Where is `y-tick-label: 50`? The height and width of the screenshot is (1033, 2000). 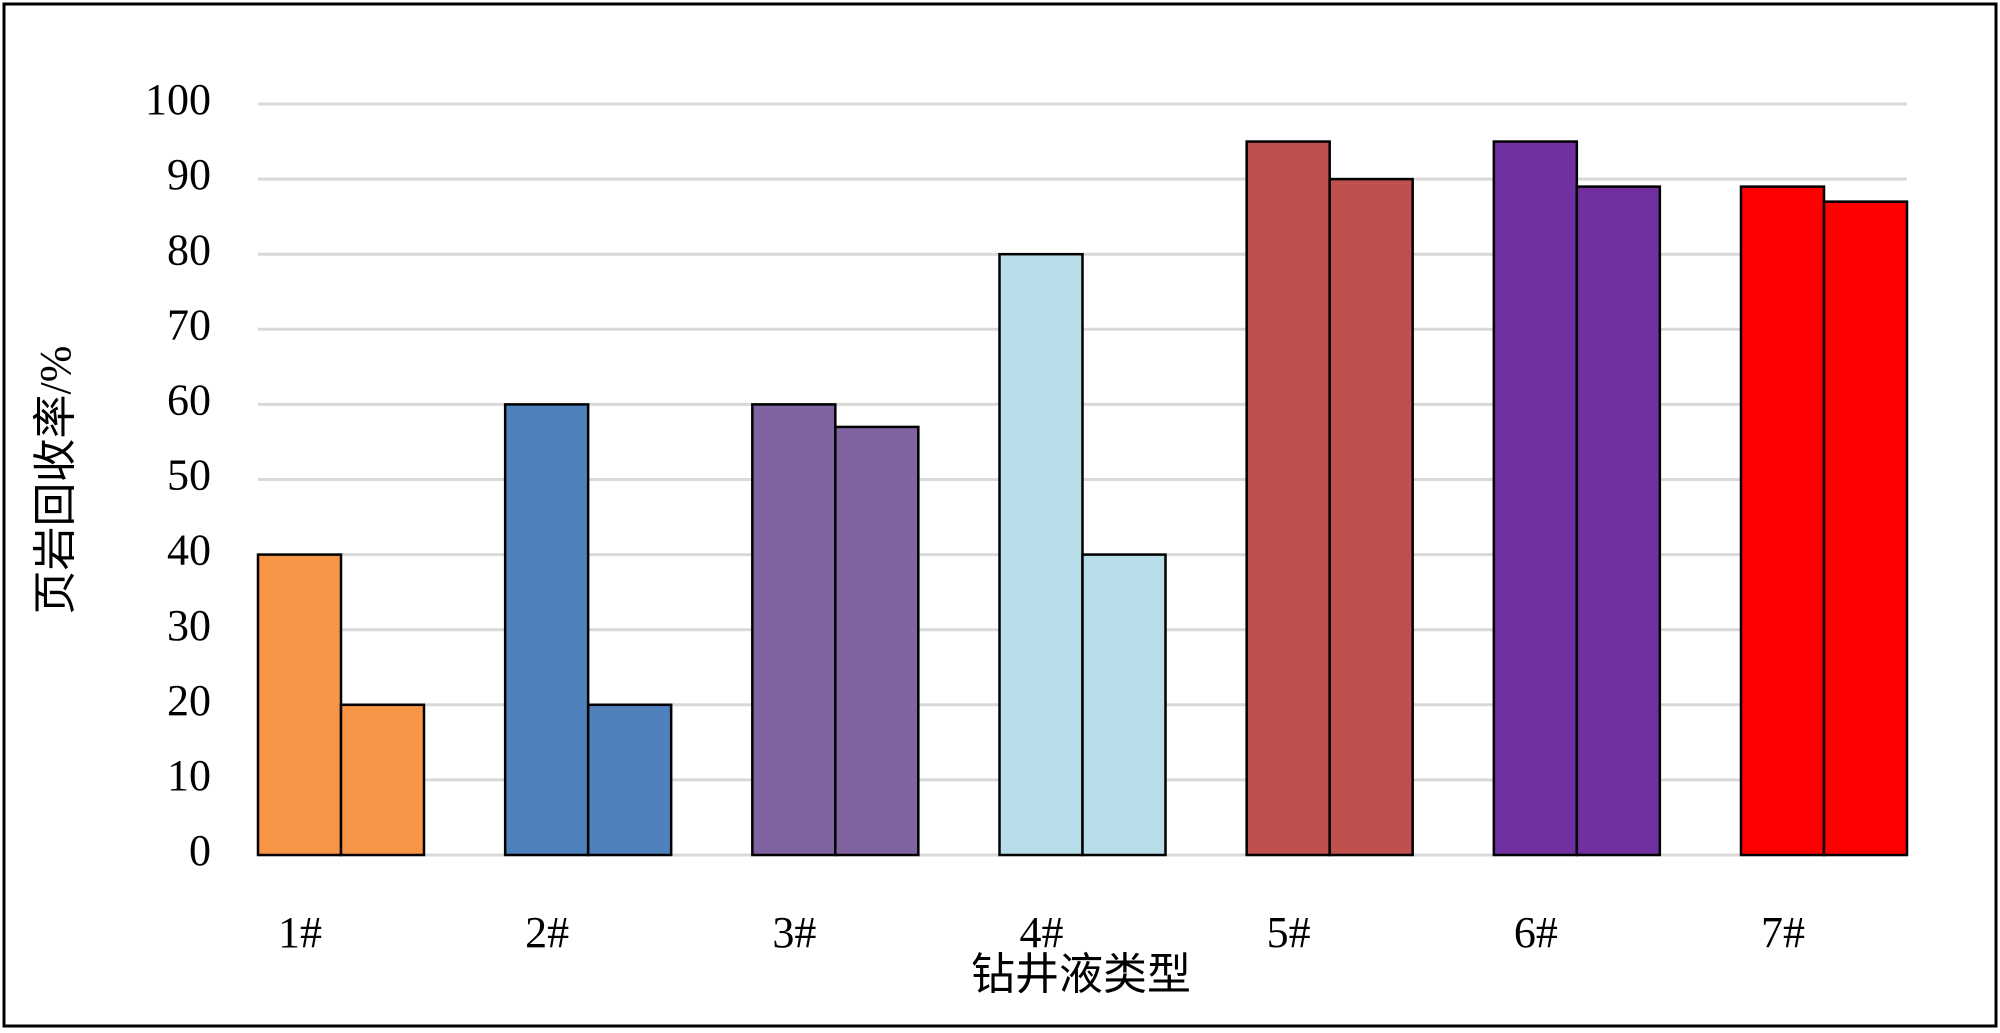
y-tick-label: 50 is located at coordinates (189, 475).